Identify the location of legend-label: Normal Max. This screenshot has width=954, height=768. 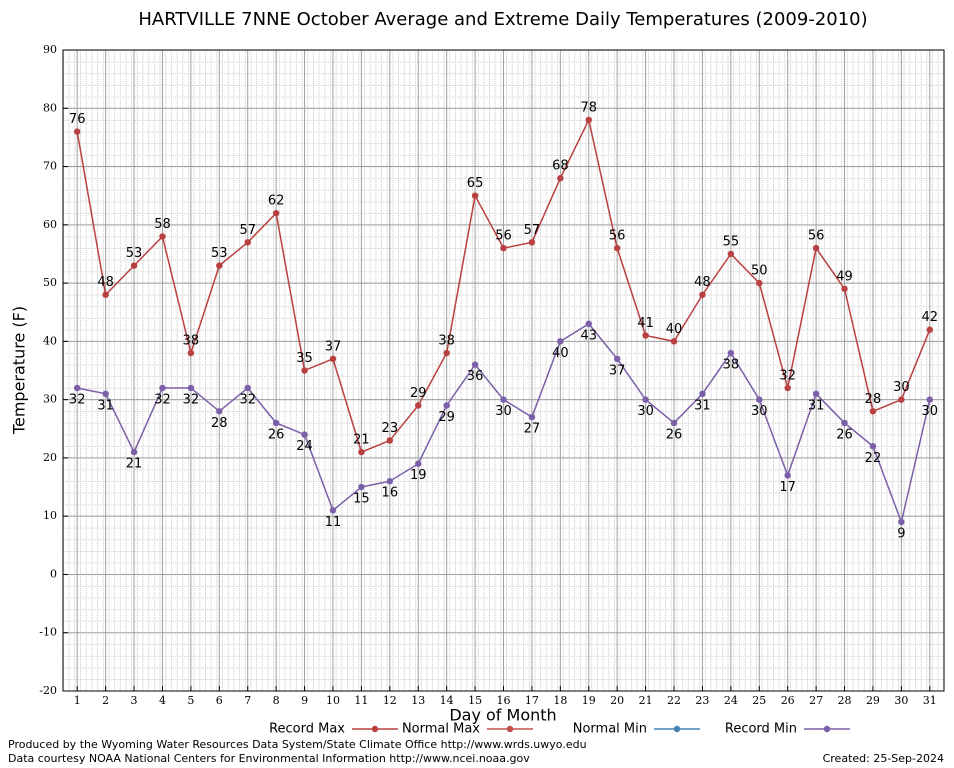
(441, 729).